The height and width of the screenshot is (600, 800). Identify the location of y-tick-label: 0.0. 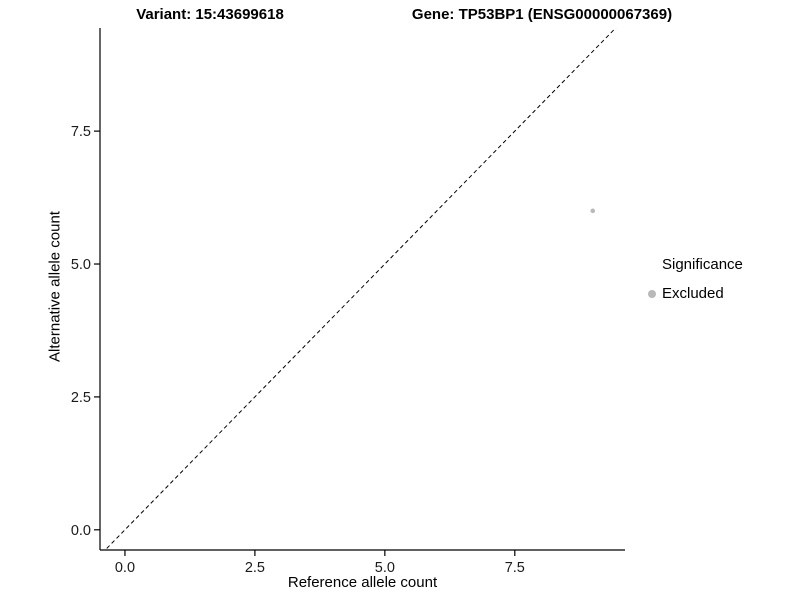
(81, 531).